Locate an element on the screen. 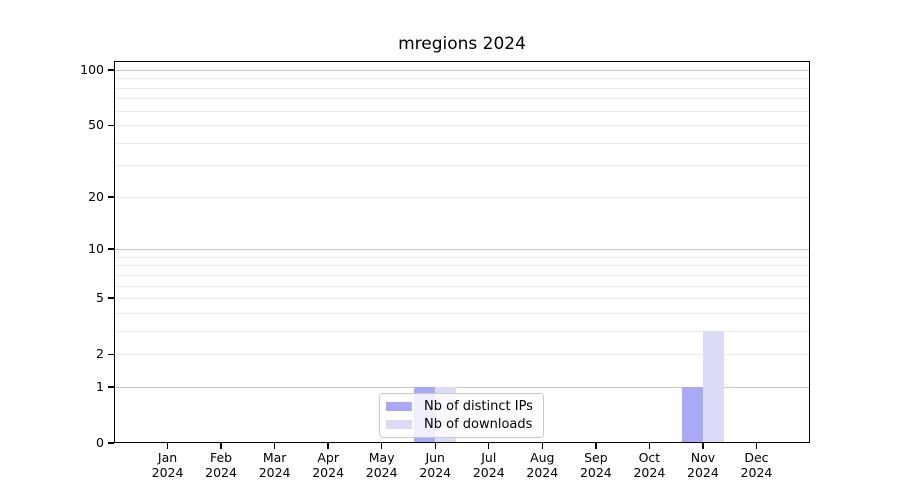  chart-title: mregions 2024 is located at coordinates (462, 44).